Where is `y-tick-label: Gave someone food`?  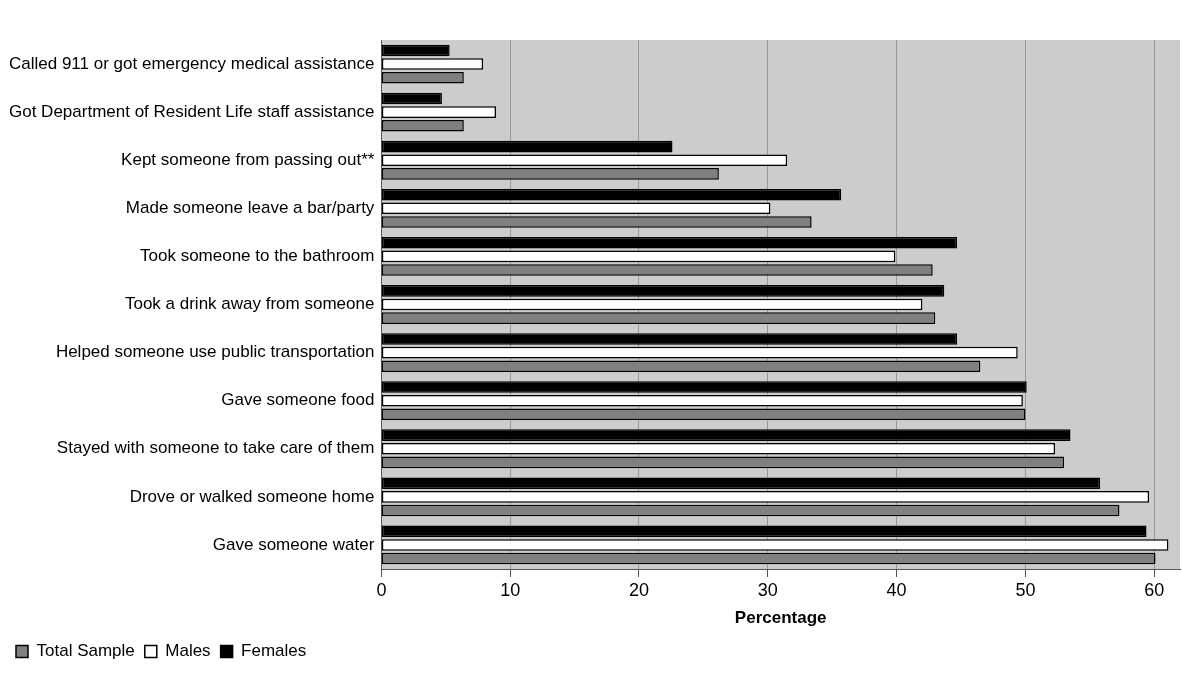 y-tick-label: Gave someone food is located at coordinates (298, 400).